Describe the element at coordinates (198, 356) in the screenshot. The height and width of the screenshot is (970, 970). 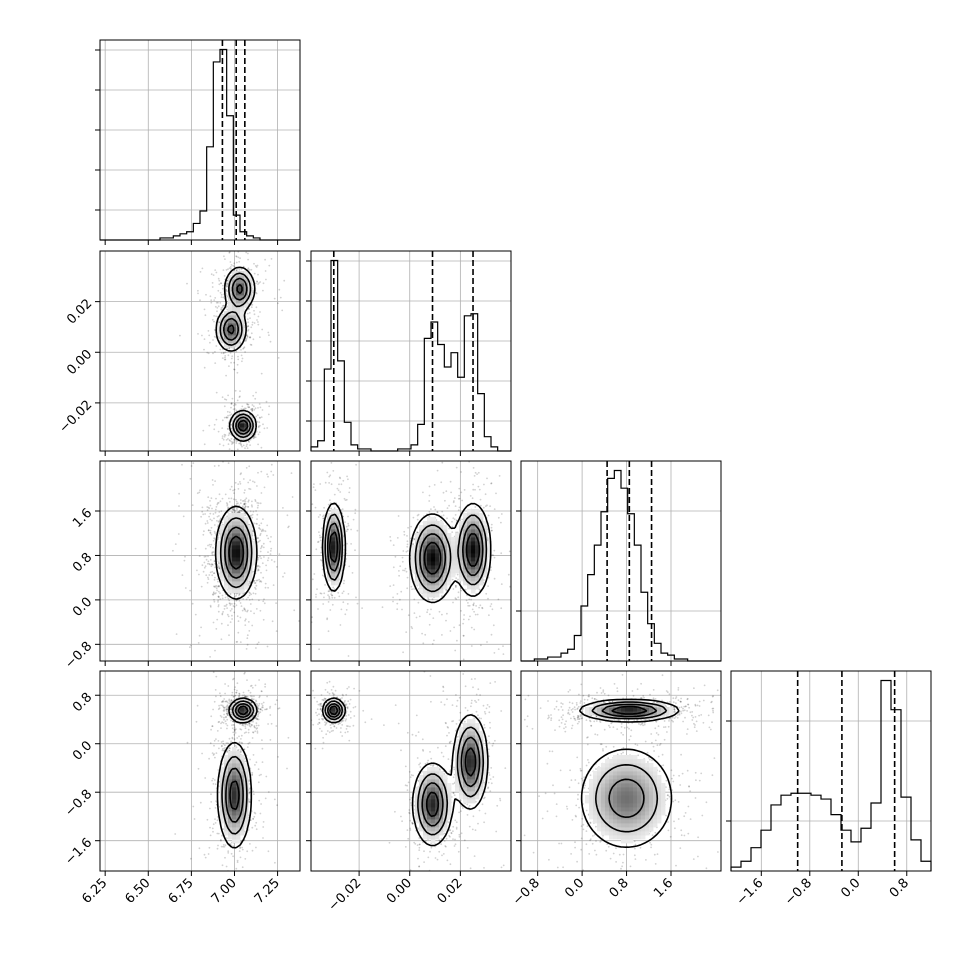
I see `density-panel-p0-p1` at that location.